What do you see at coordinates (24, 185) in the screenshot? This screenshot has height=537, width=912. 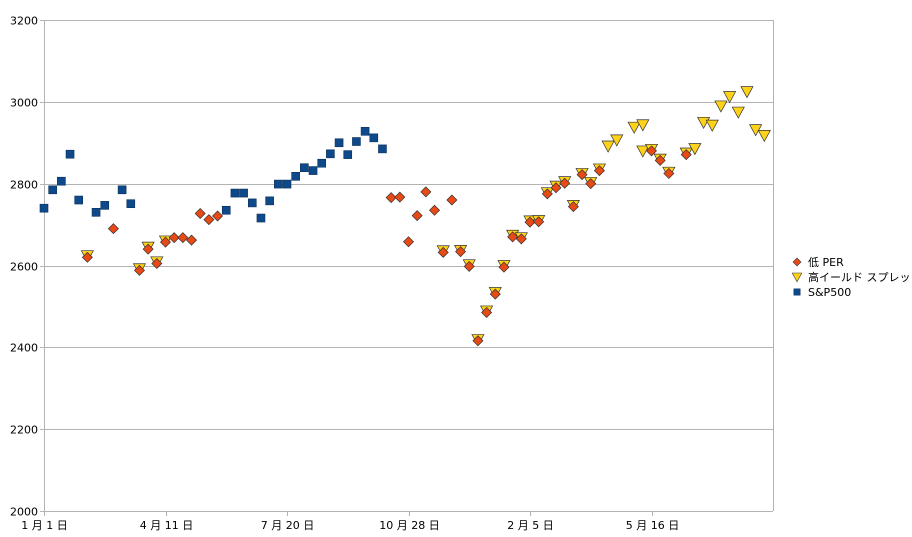 I see `y-tick-label: 2800` at bounding box center [24, 185].